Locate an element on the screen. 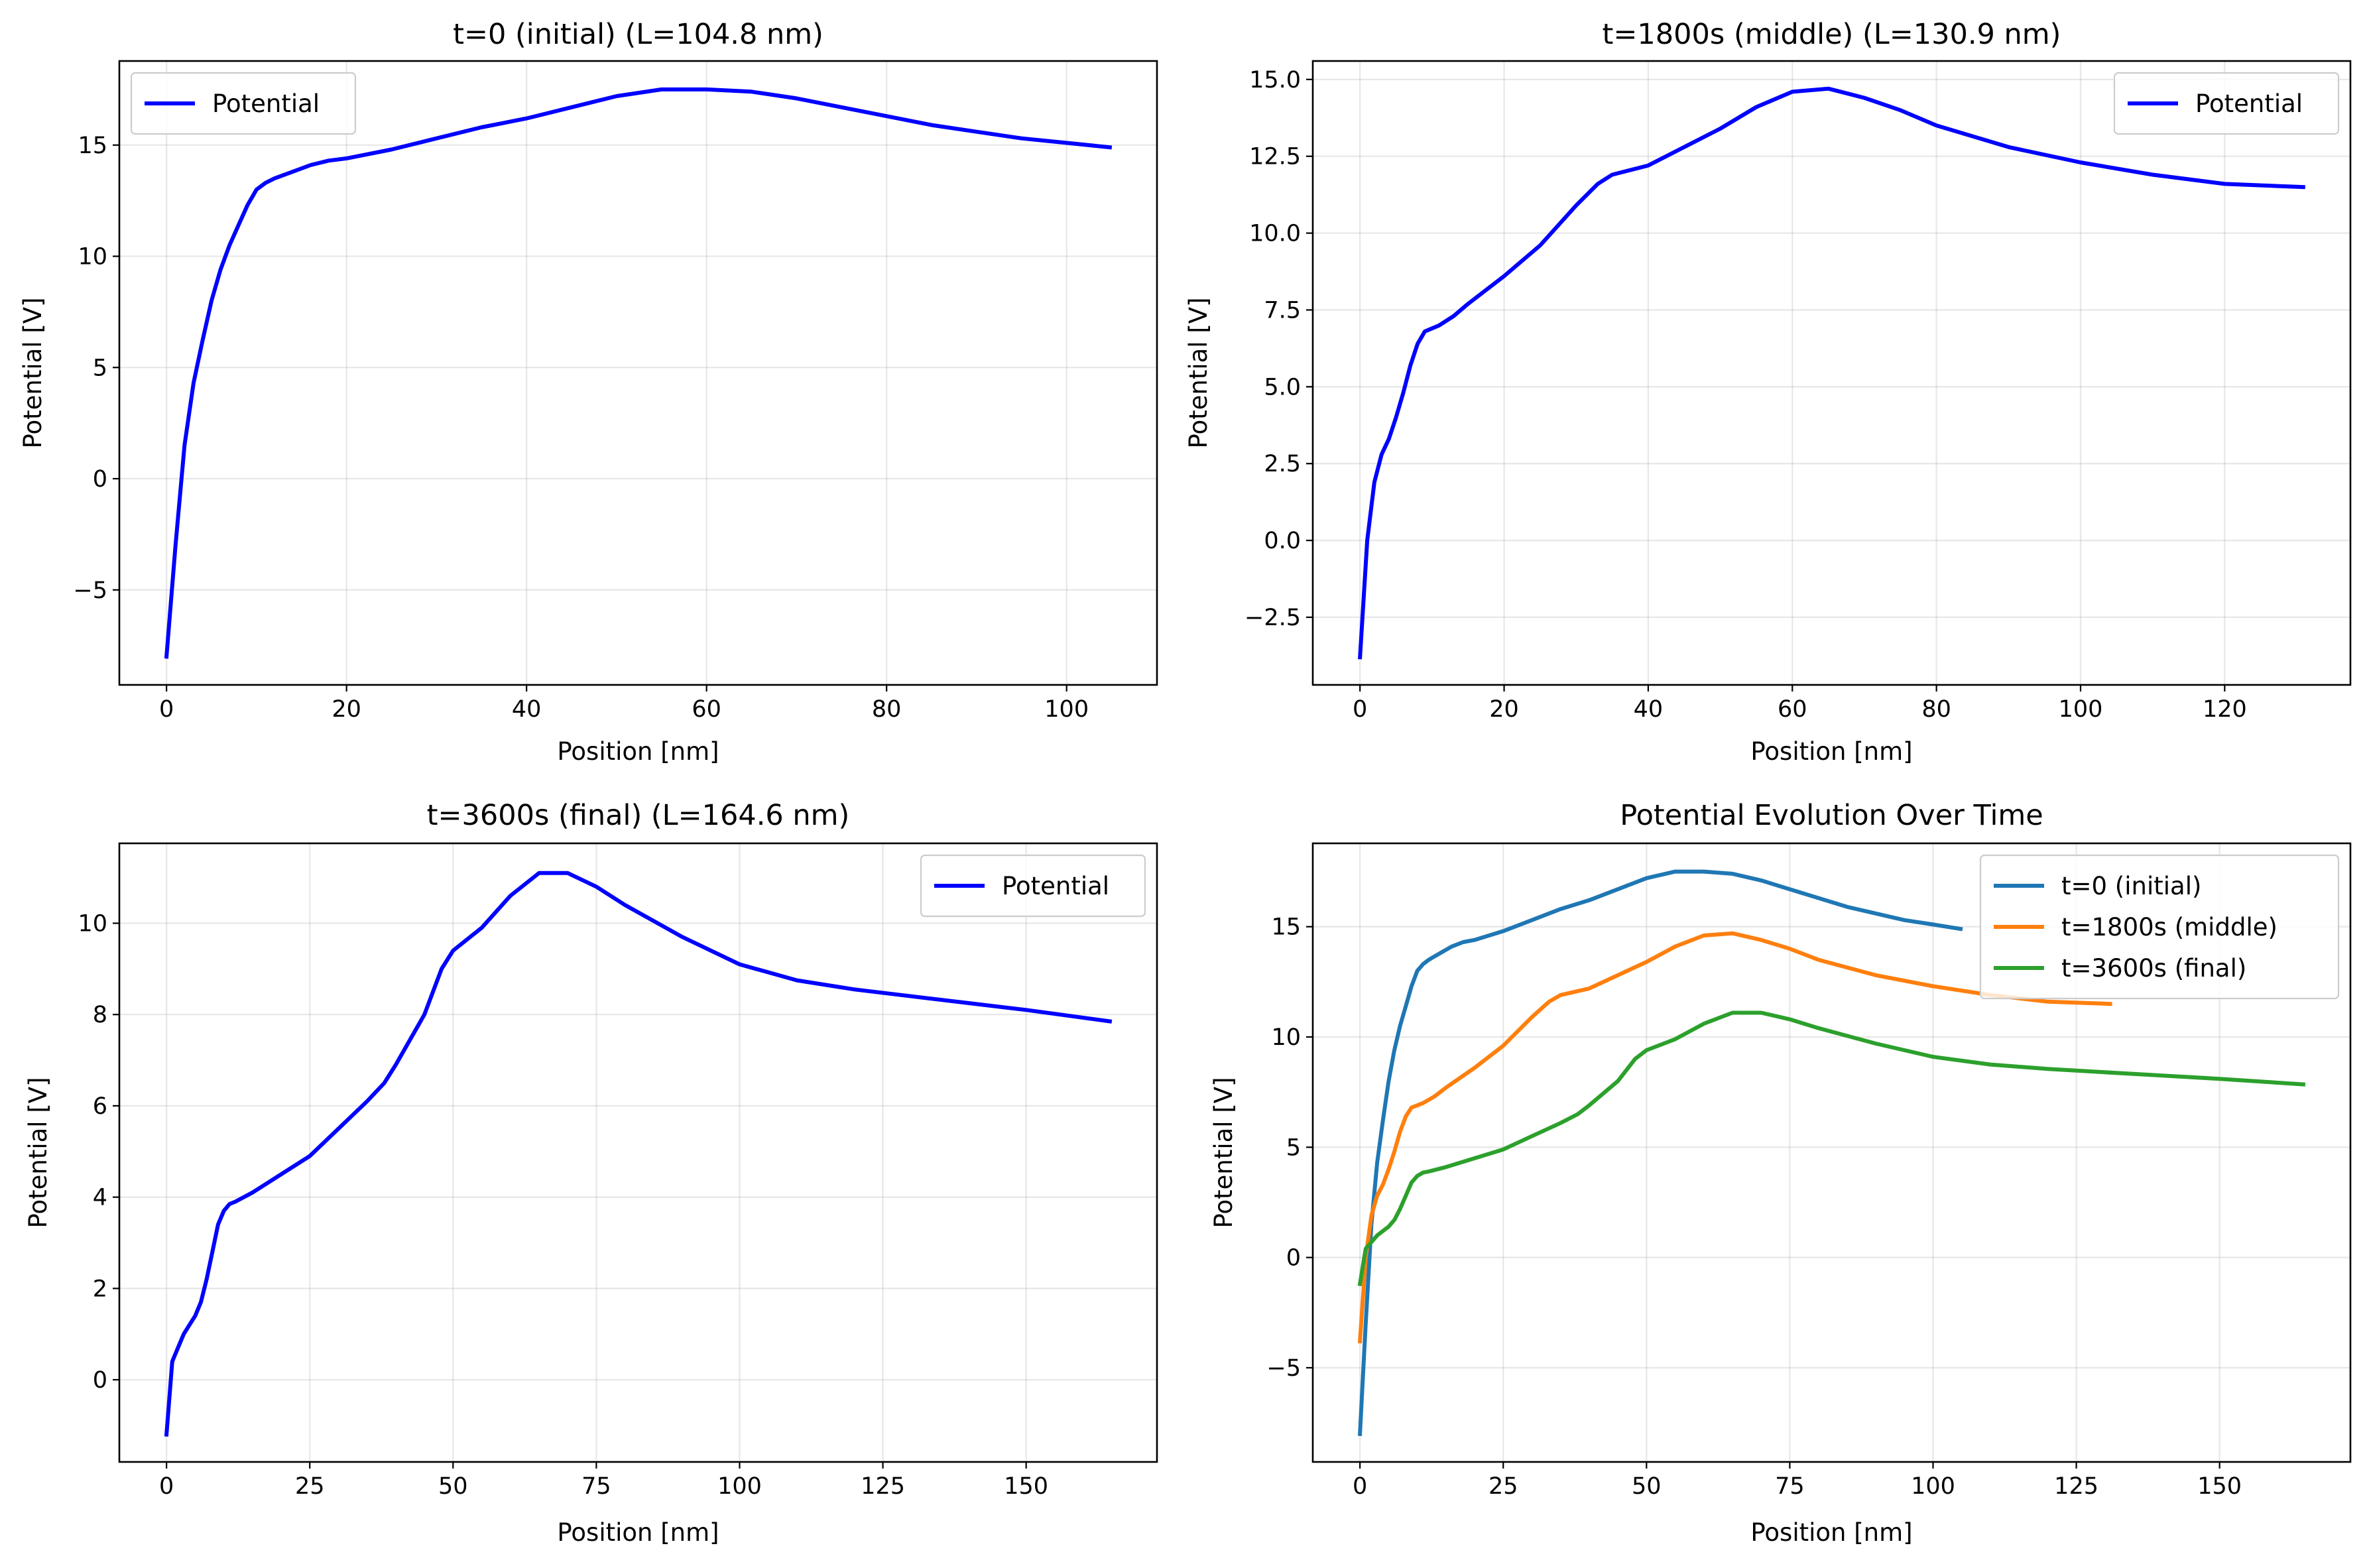  subplot-title: t=3600s (final) (L=164.6 nm) is located at coordinates (638, 815).